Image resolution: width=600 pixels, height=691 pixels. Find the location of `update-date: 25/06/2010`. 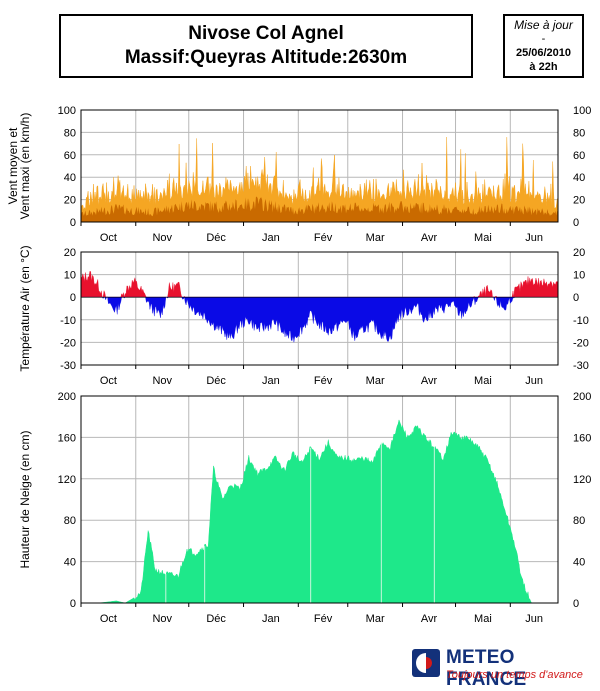

update-date: 25/06/2010 is located at coordinates (543, 53).